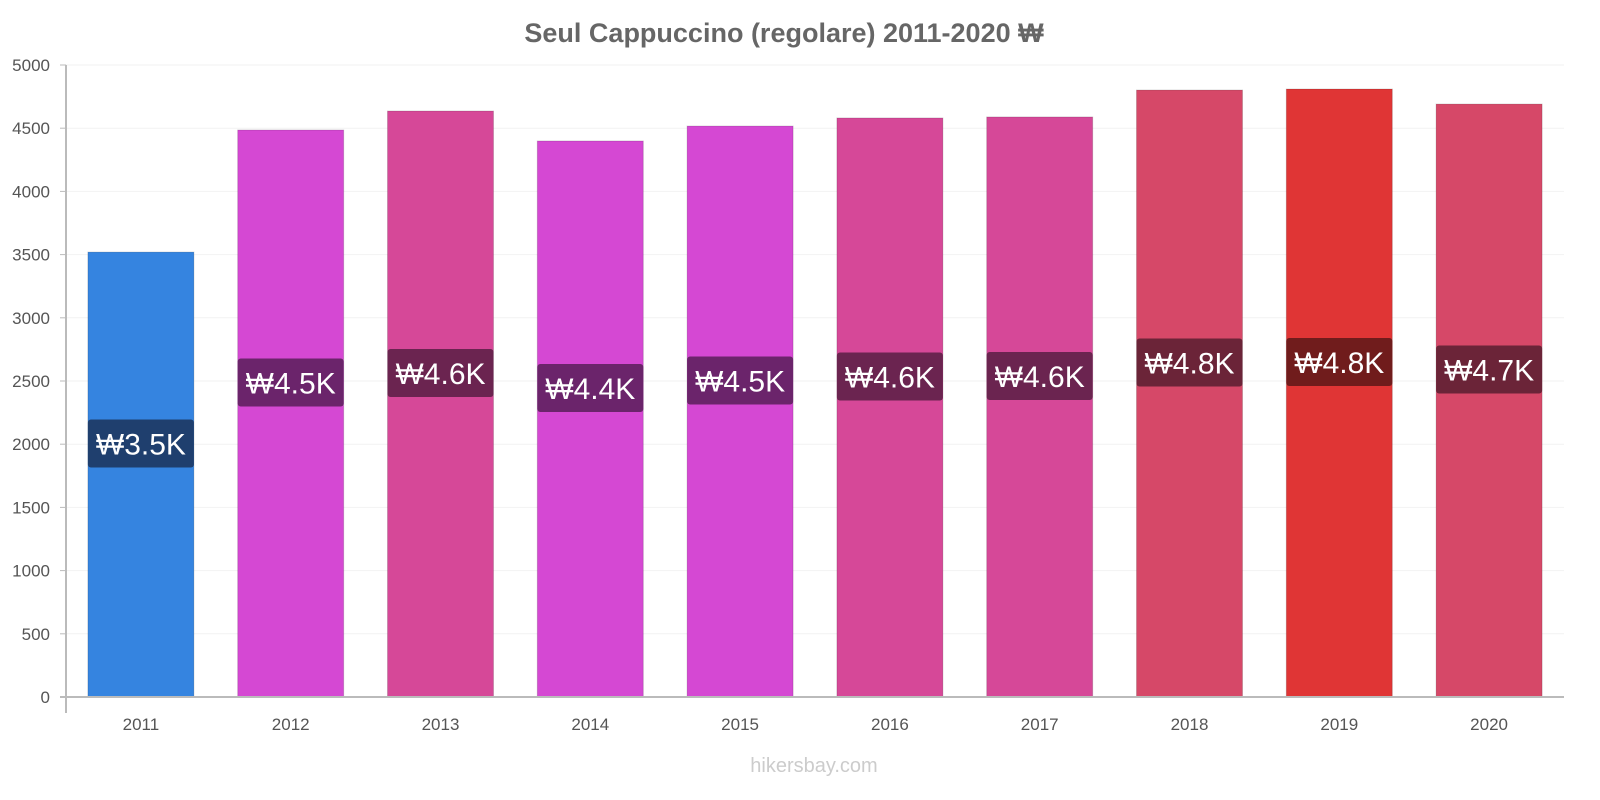 The height and width of the screenshot is (800, 1600). I want to click on bar-2019, so click(1339, 393).